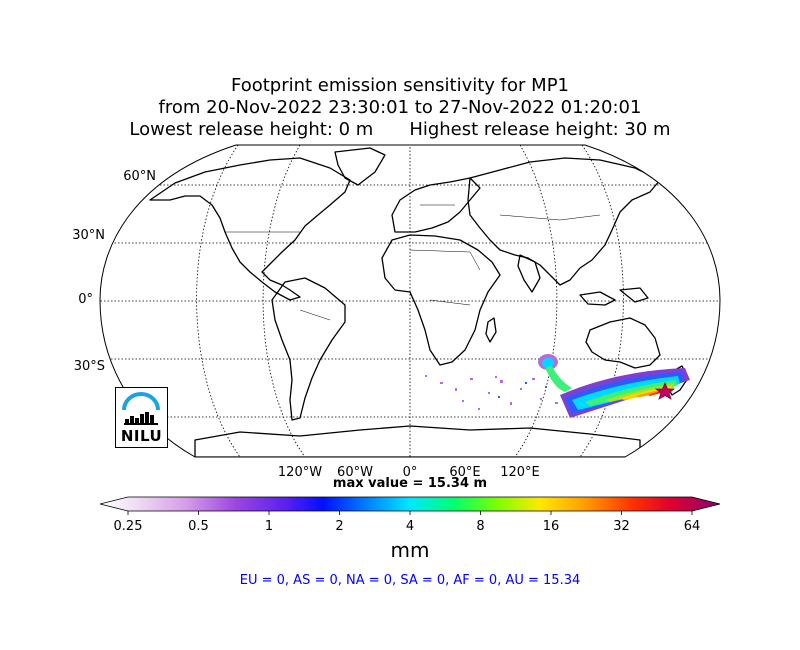 Image resolution: width=800 pixels, height=650 pixels. I want to click on colorbar-tick-6: 16, so click(551, 526).